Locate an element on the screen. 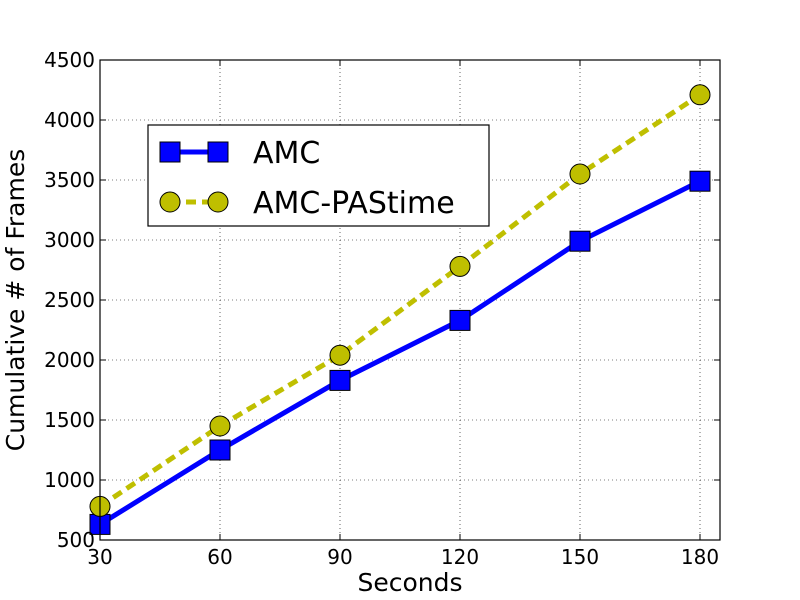  y-tick-label: 4000 is located at coordinates (69, 120).